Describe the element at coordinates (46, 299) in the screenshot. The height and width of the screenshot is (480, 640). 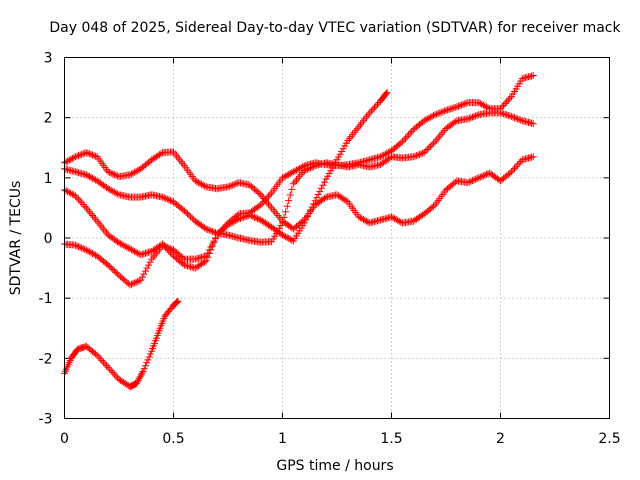
I see `y-tick-label: -1` at that location.